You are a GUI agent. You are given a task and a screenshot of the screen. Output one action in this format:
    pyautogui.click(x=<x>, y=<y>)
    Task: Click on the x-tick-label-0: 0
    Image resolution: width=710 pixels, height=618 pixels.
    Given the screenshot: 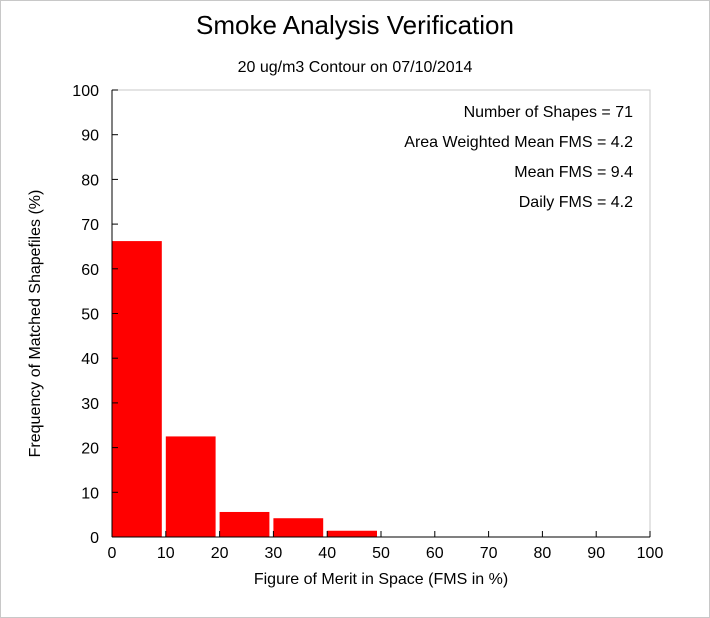 What is the action you would take?
    pyautogui.click(x=112, y=553)
    